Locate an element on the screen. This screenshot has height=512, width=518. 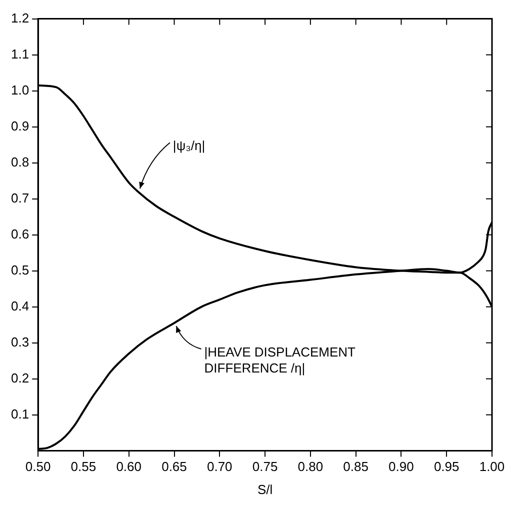
y-tick-label: 0.5 is located at coordinates (20, 270).